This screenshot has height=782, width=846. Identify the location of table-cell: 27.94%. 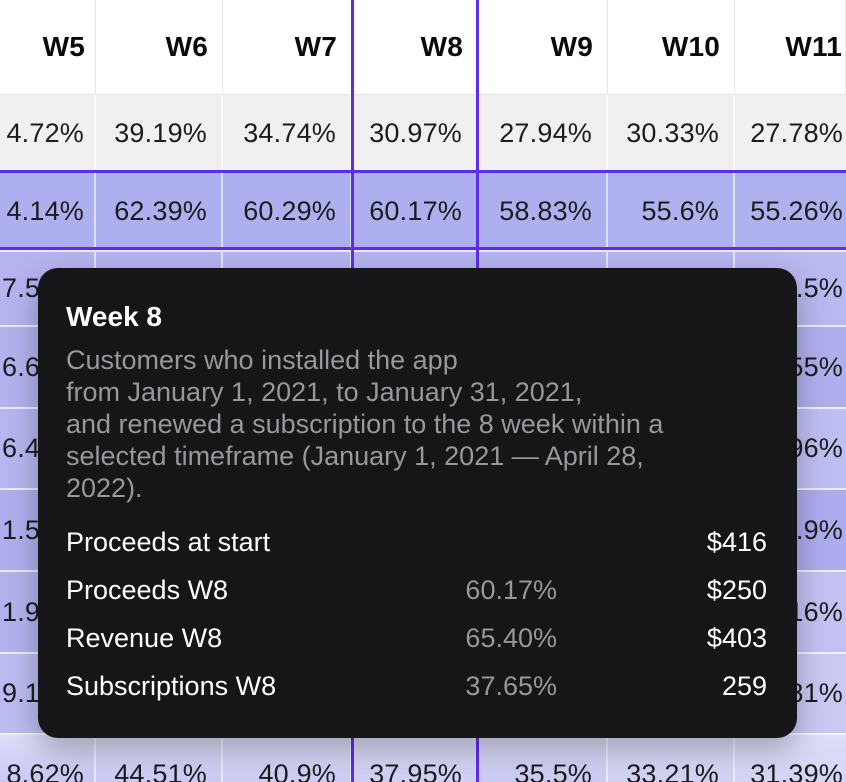
(543, 133).